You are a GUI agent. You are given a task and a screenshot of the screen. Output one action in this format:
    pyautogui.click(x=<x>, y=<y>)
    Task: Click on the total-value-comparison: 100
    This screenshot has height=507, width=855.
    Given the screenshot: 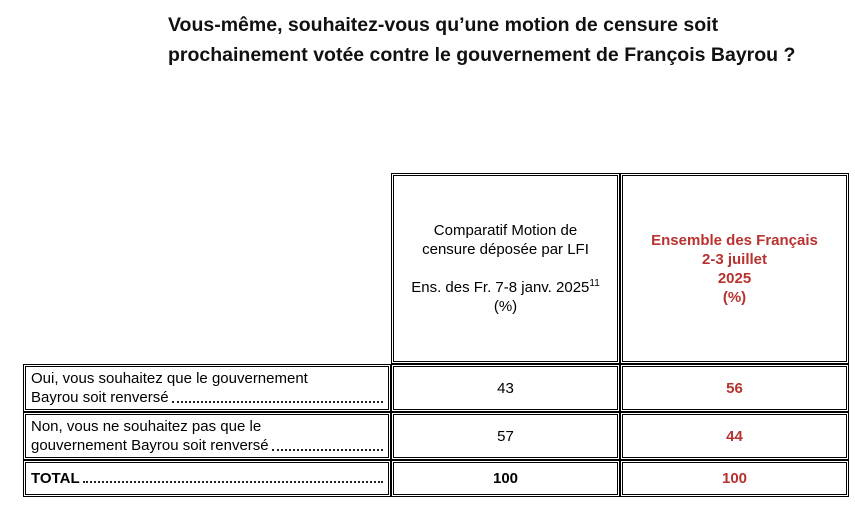 What is the action you would take?
    pyautogui.click(x=505, y=478)
    